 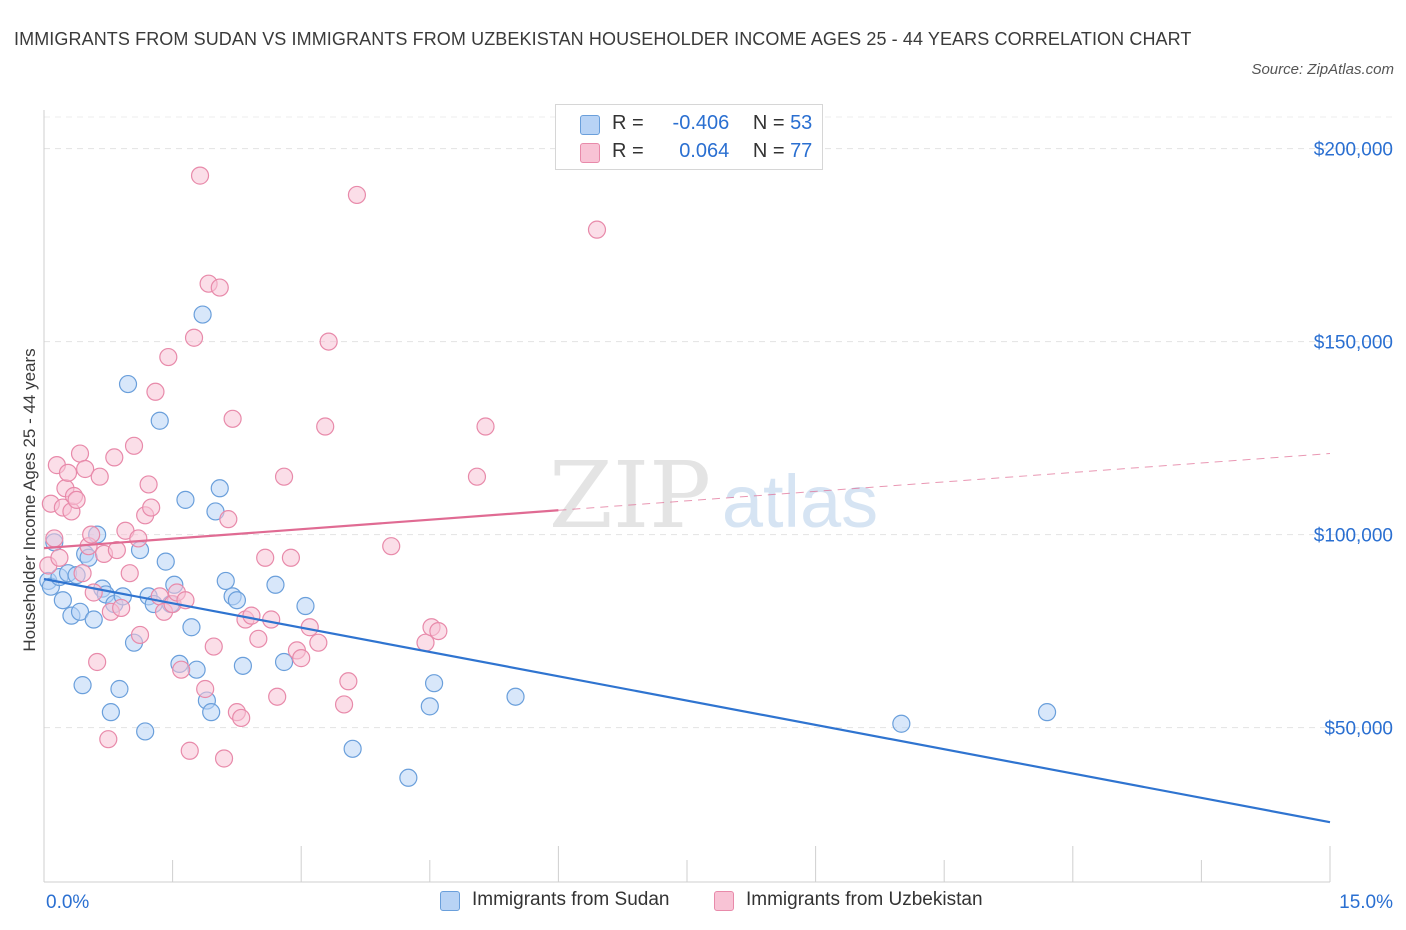 I want to click on legend-uzbek-r-label: R =, so click(x=628, y=151).